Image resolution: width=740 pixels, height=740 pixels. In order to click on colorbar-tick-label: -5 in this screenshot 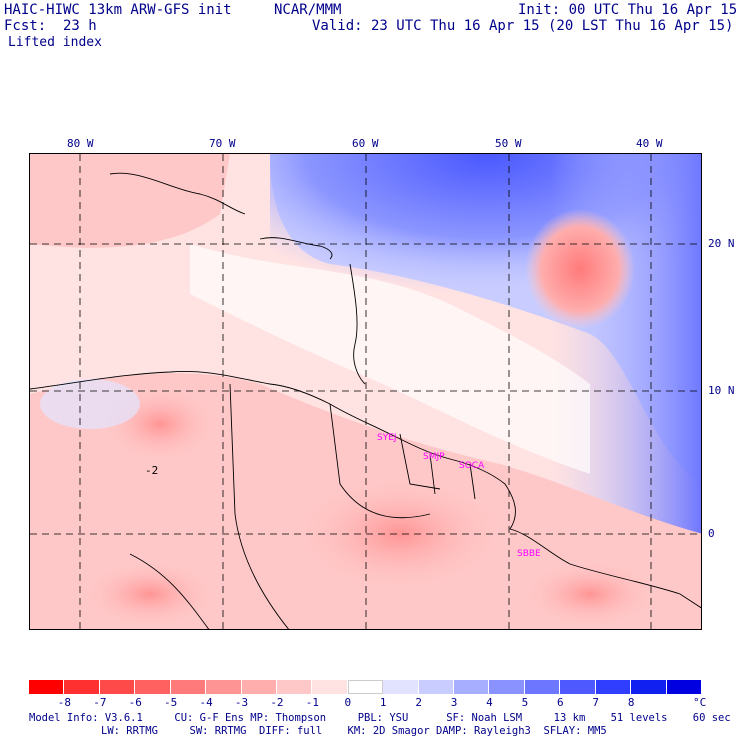, I will do `click(171, 702)`.